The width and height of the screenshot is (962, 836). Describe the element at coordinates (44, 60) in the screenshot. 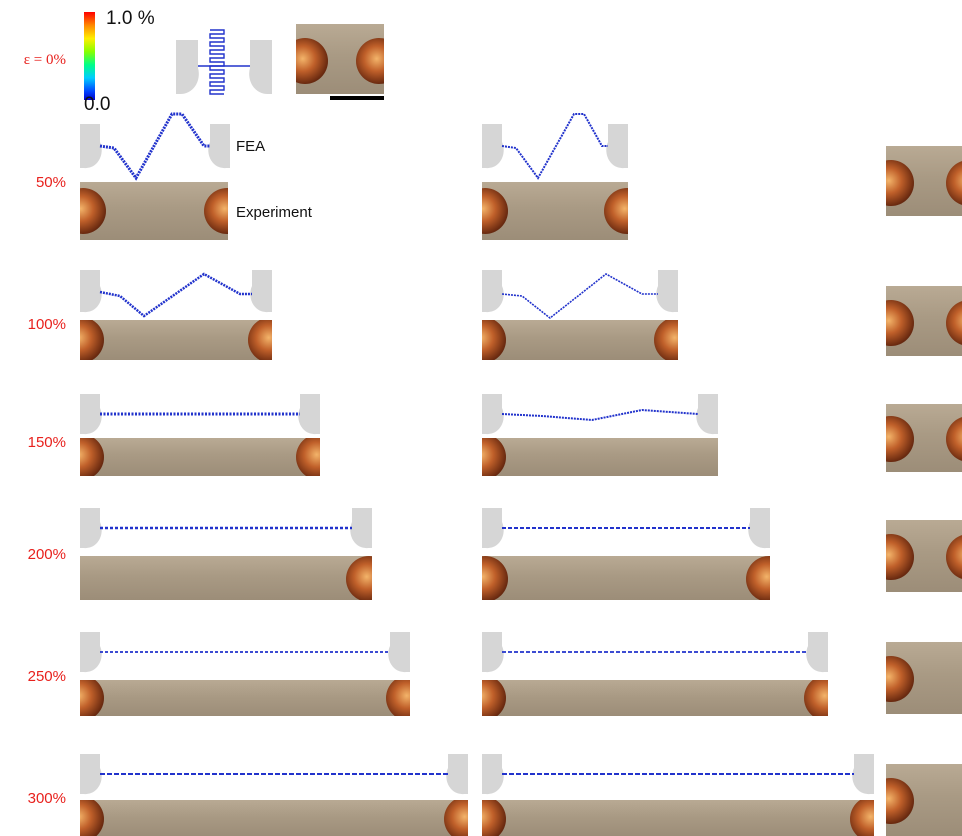

I see `strain-label-0: ε = 0%` at that location.